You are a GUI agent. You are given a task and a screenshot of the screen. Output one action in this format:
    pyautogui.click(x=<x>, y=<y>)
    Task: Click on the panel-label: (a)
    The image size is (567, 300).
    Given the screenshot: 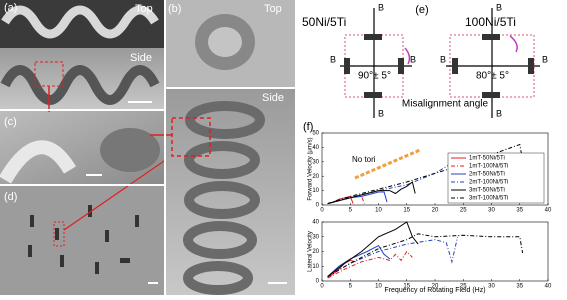 What is the action you would take?
    pyautogui.click(x=10, y=8)
    